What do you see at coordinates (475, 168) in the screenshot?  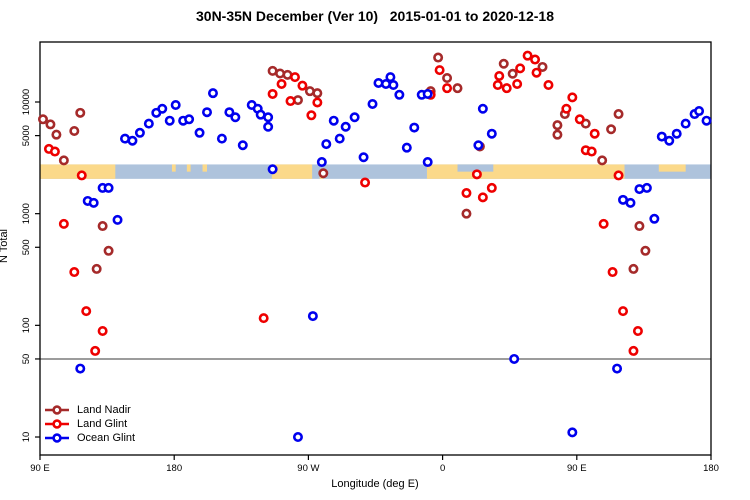 I see `map-band-ocean-notch` at bounding box center [475, 168].